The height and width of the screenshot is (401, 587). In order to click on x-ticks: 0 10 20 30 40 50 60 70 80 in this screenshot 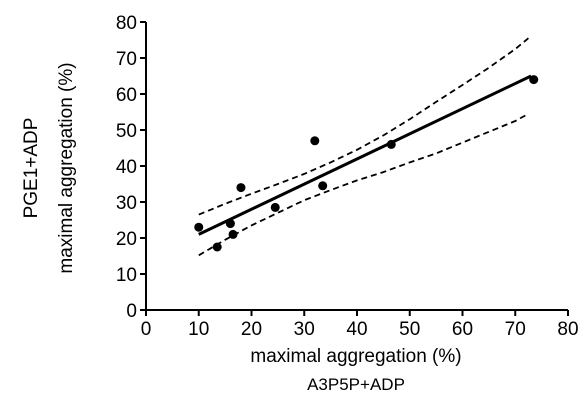, I will do `click(360, 325)`.